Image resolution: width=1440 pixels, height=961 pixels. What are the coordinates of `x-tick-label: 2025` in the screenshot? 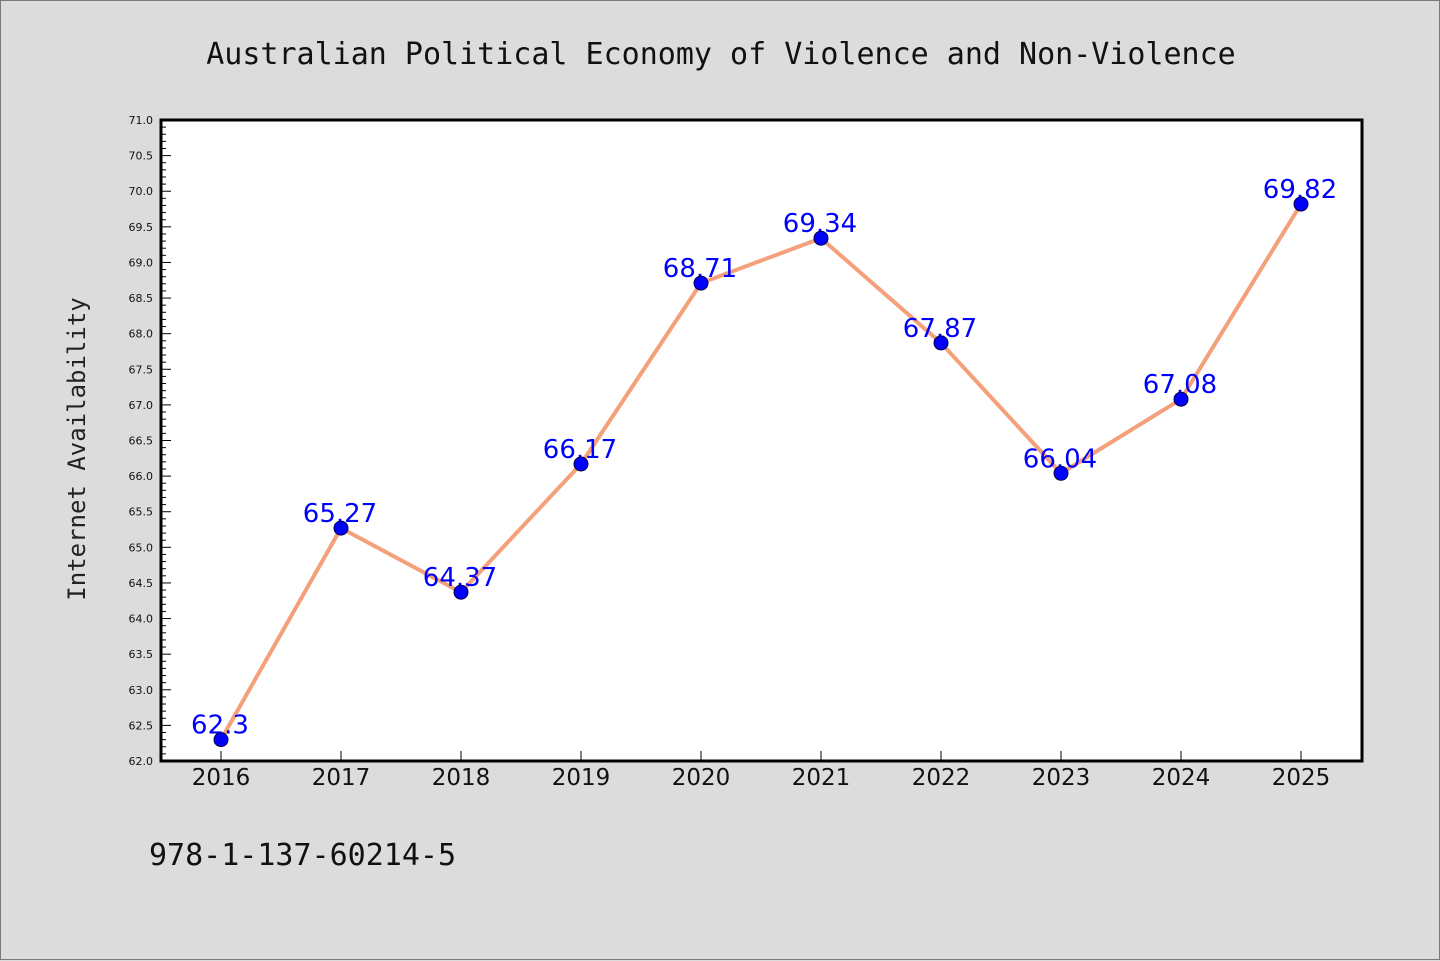 It's located at (1301, 778).